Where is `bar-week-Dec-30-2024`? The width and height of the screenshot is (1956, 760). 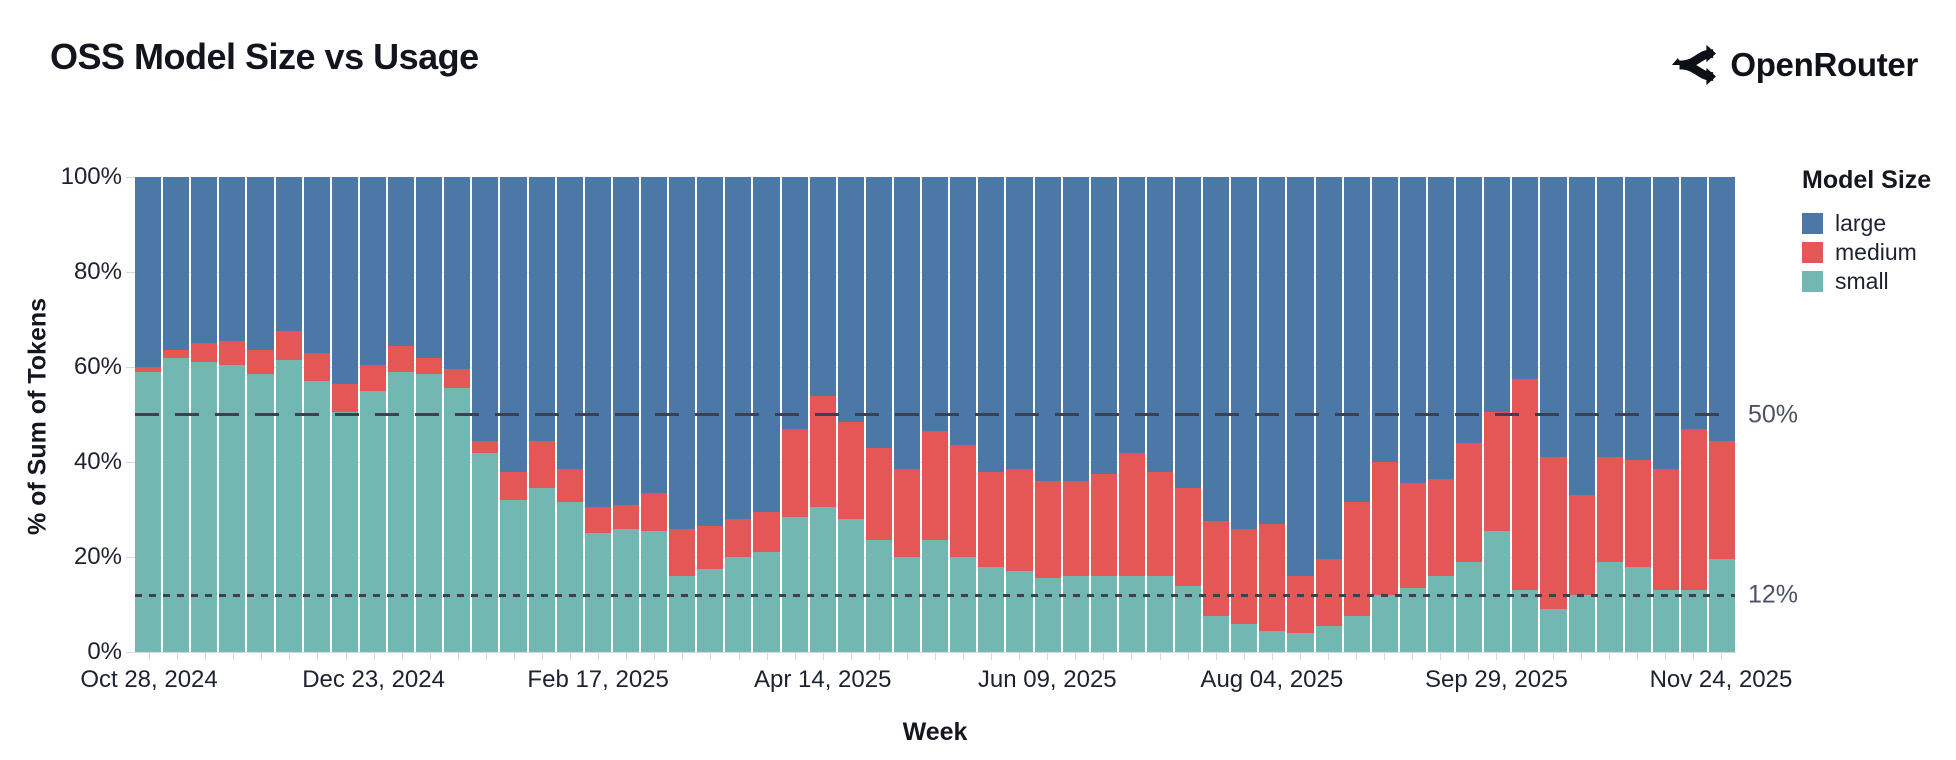 bar-week-Dec-30-2024 is located at coordinates (401, 414).